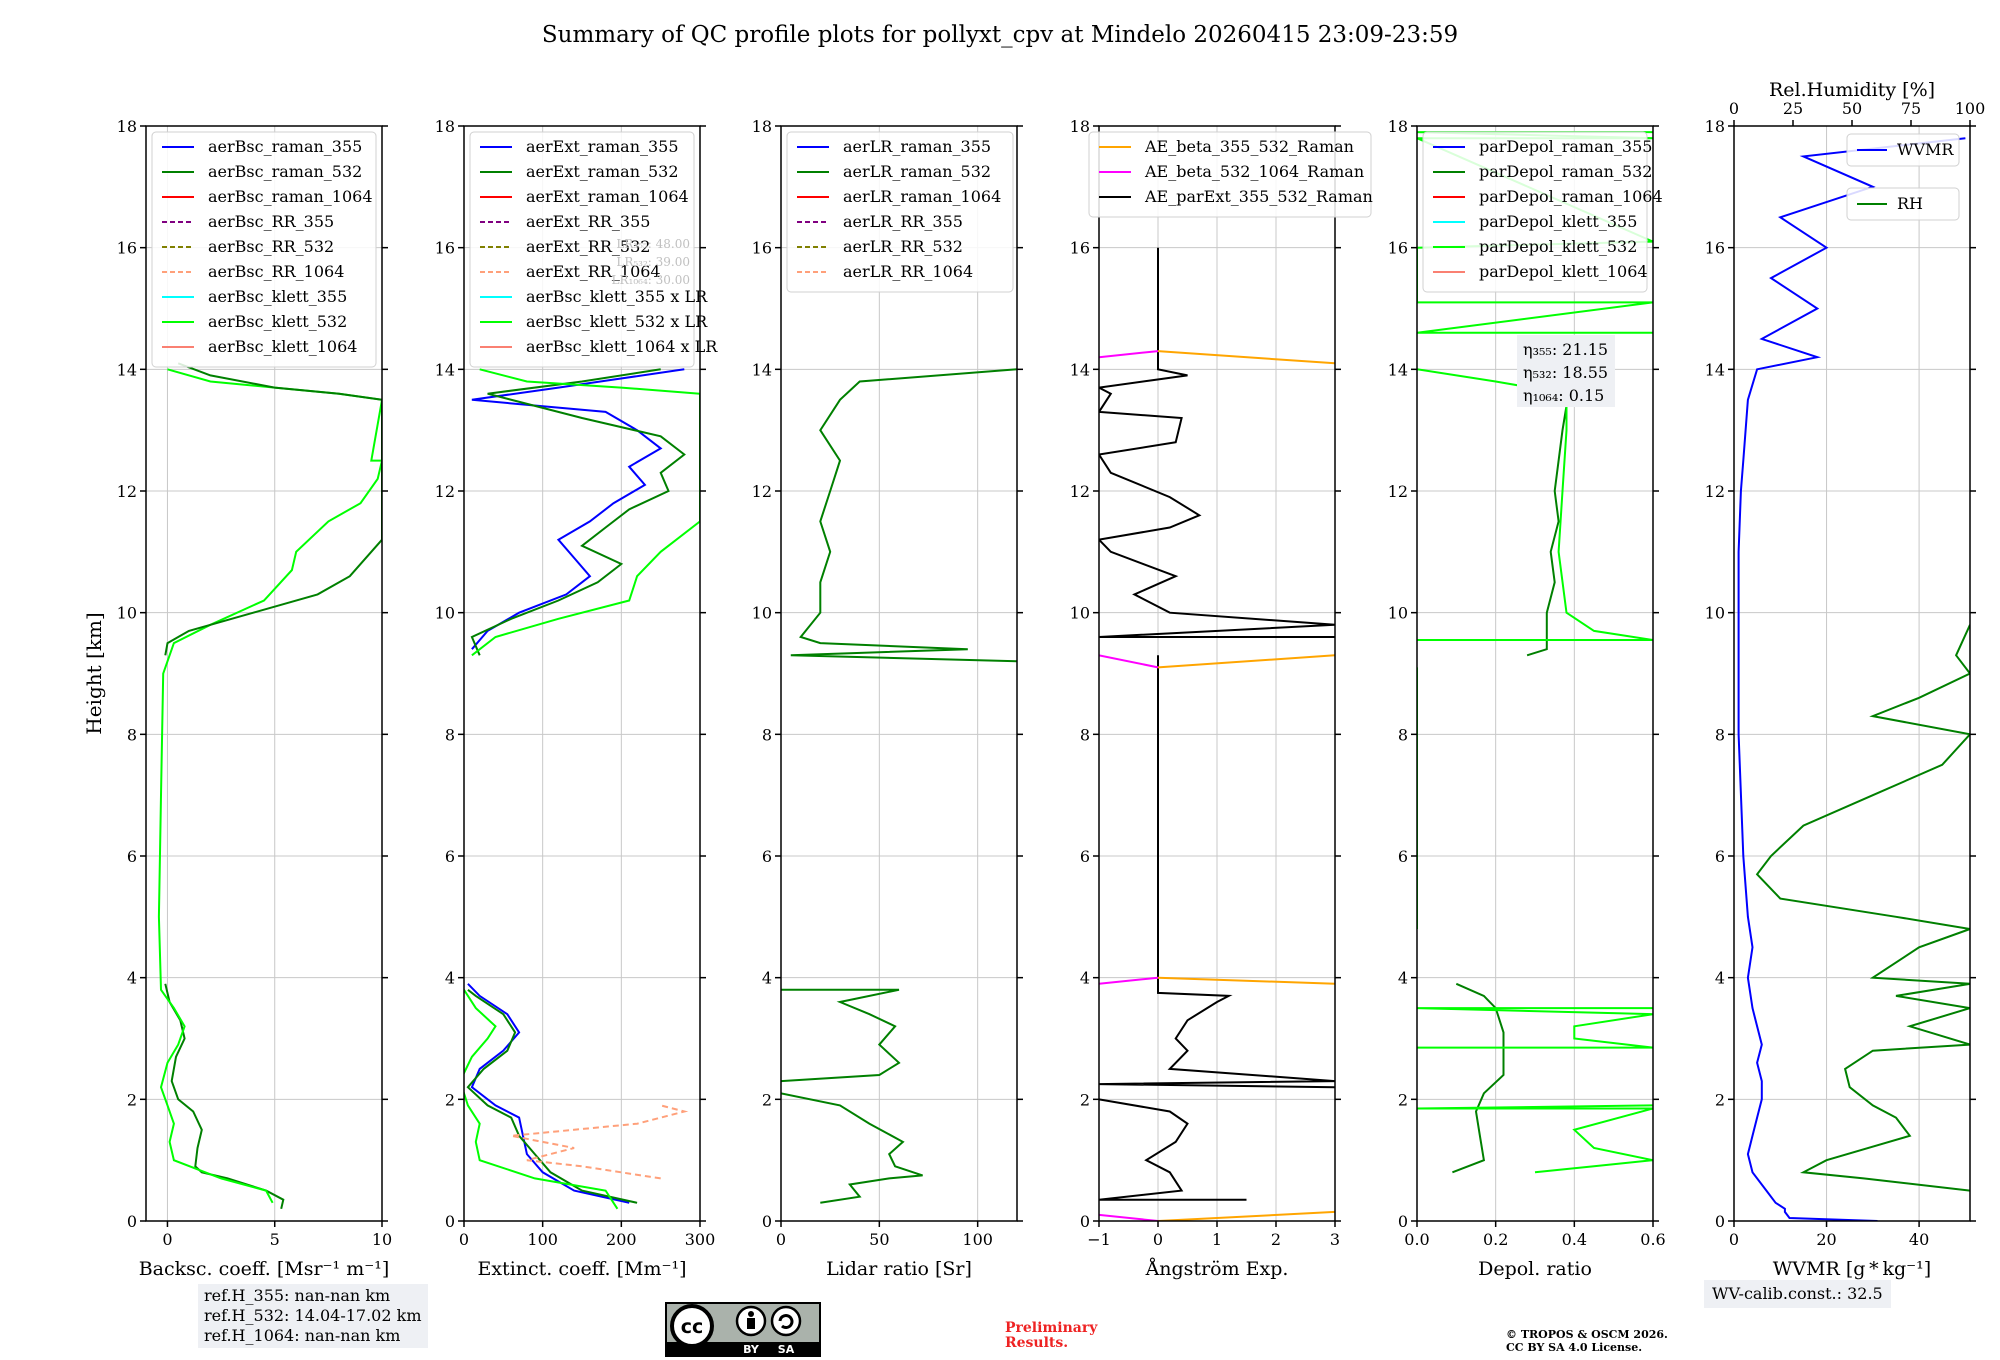 This screenshot has width=2000, height=1360. What do you see at coordinates (700, 1239) in the screenshot?
I see `panel2-xtick-label-3: 300` at bounding box center [700, 1239].